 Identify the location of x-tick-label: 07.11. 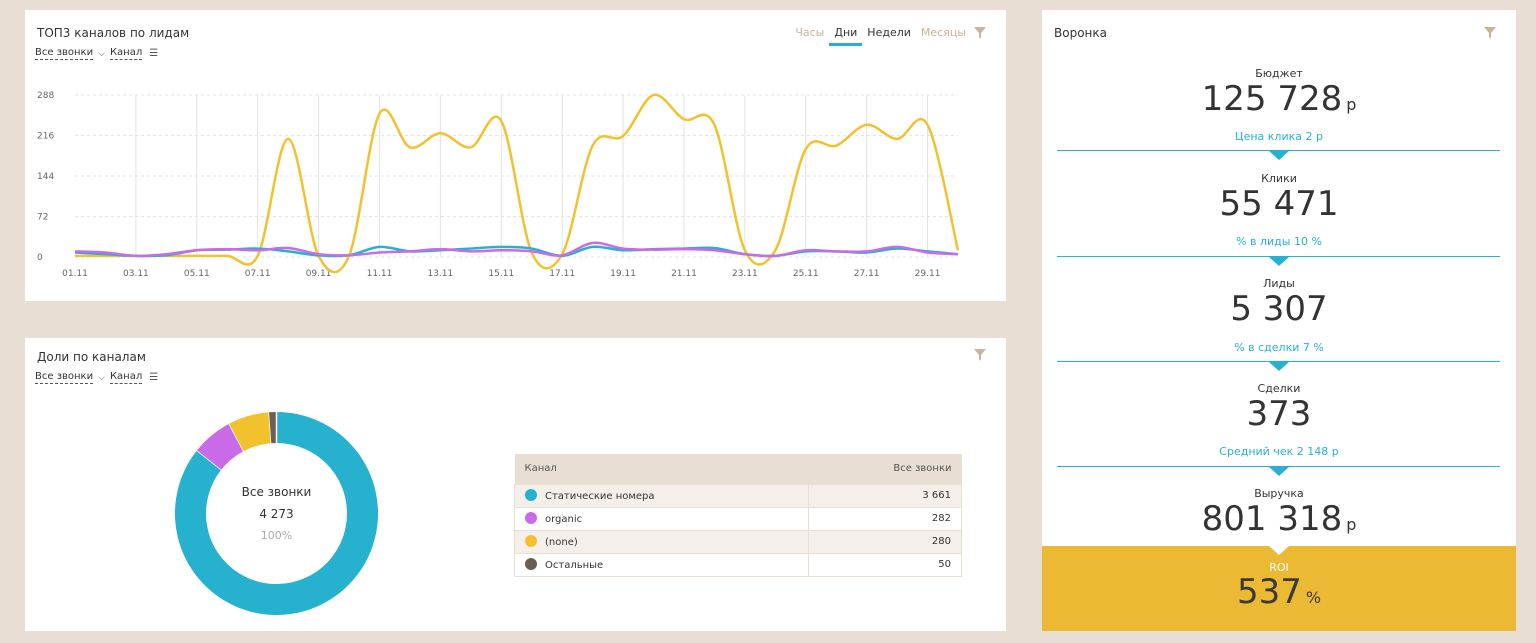
(258, 274).